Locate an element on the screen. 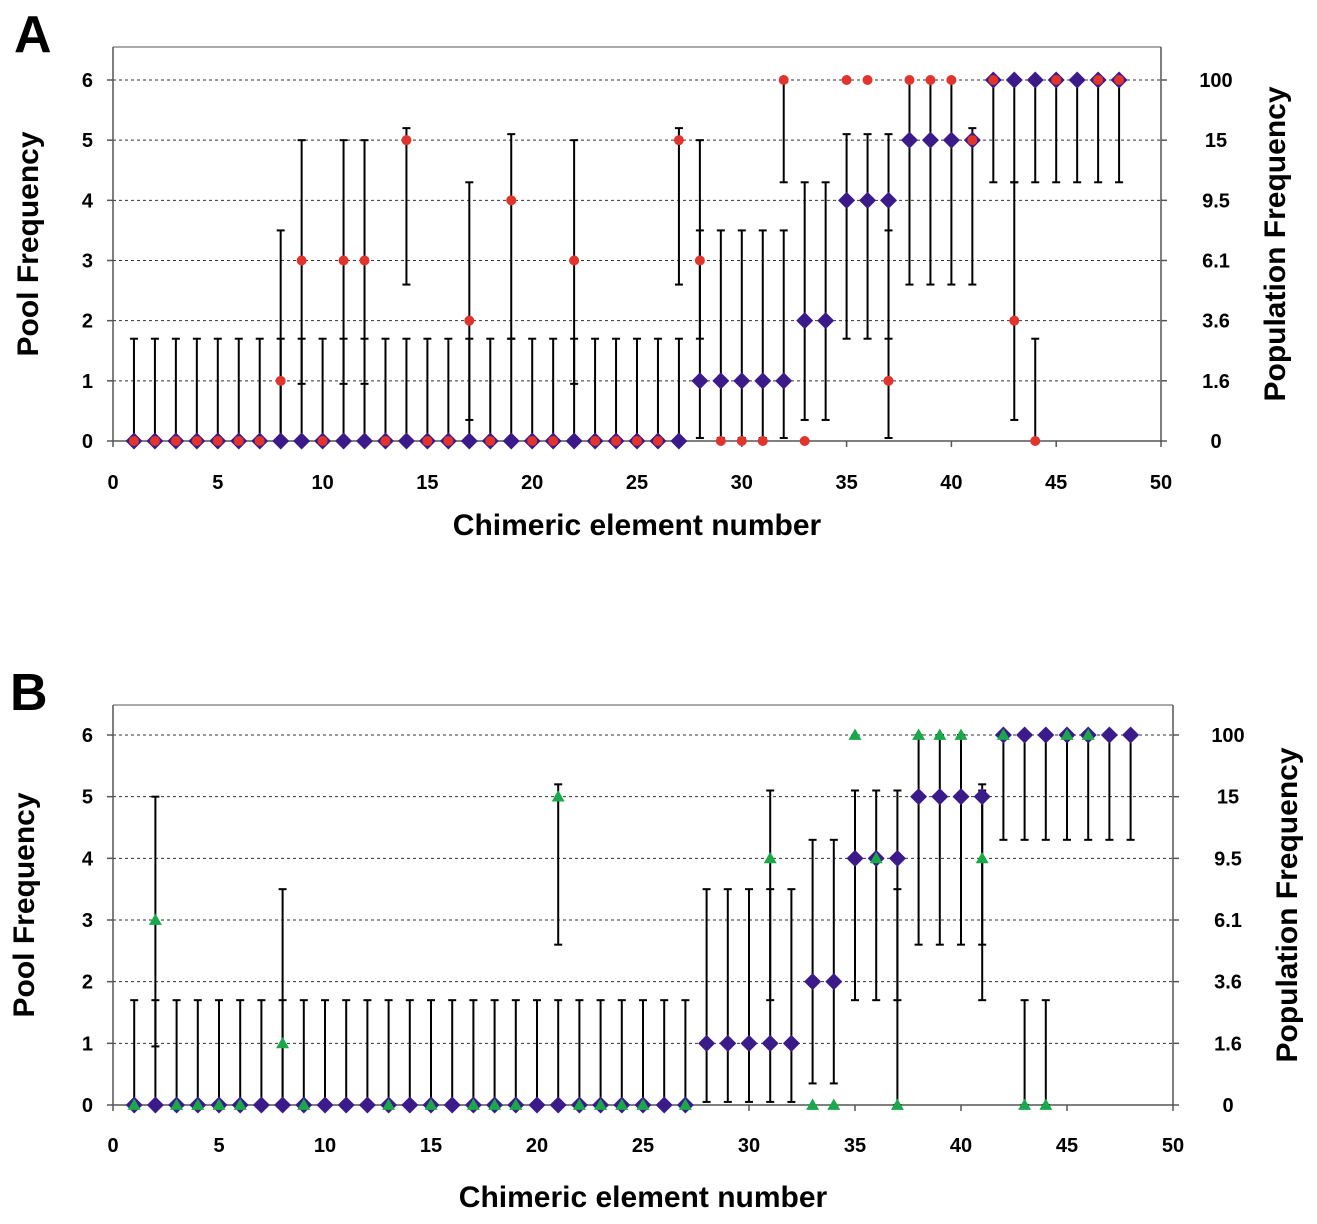 This screenshot has width=1317, height=1224. x-tick-label: 5 is located at coordinates (218, 1146).